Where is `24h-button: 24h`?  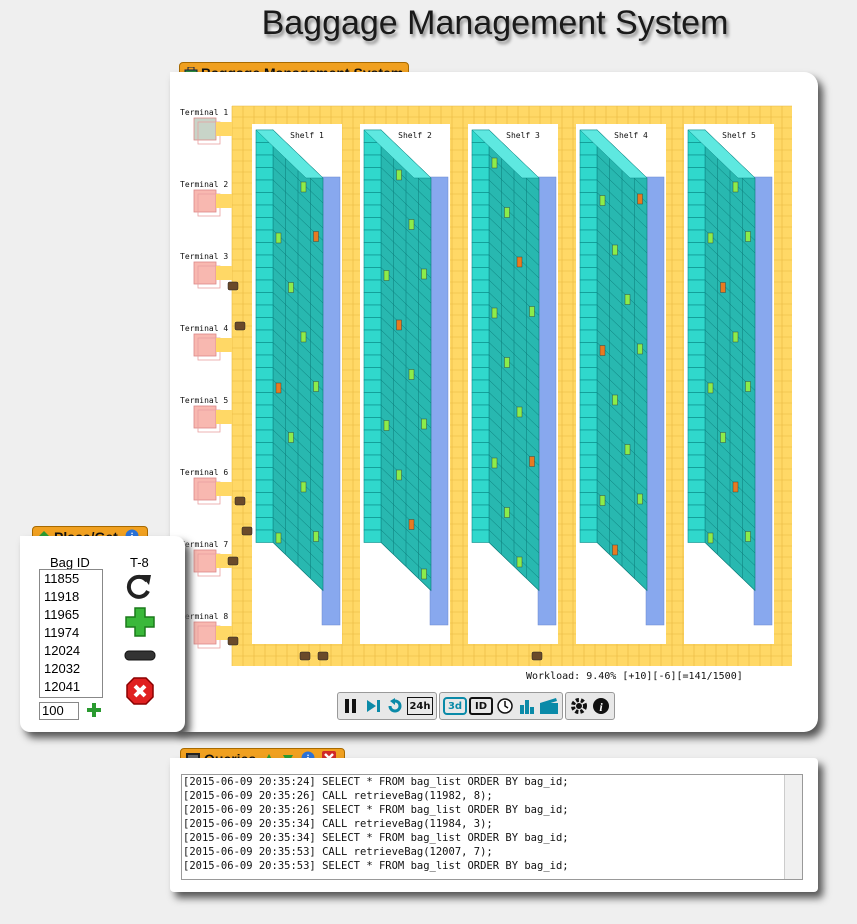
24h-button: 24h is located at coordinates (420, 706).